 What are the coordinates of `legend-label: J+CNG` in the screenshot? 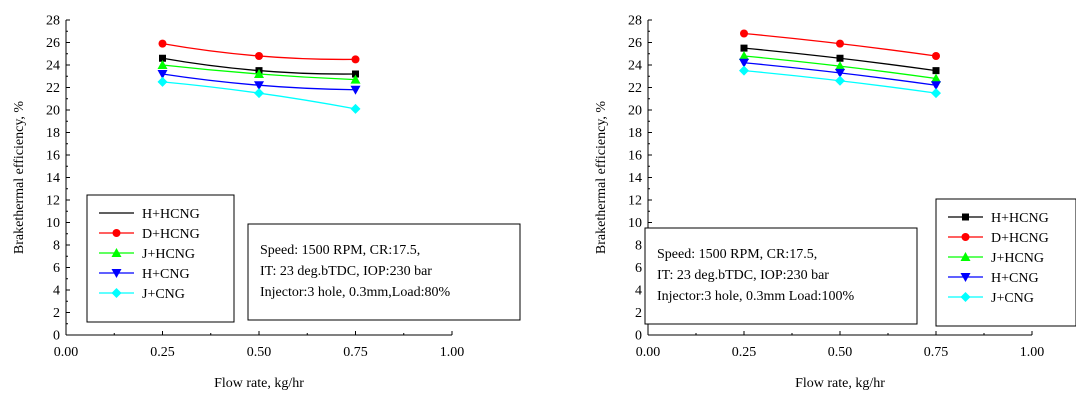 It's located at (1012, 298).